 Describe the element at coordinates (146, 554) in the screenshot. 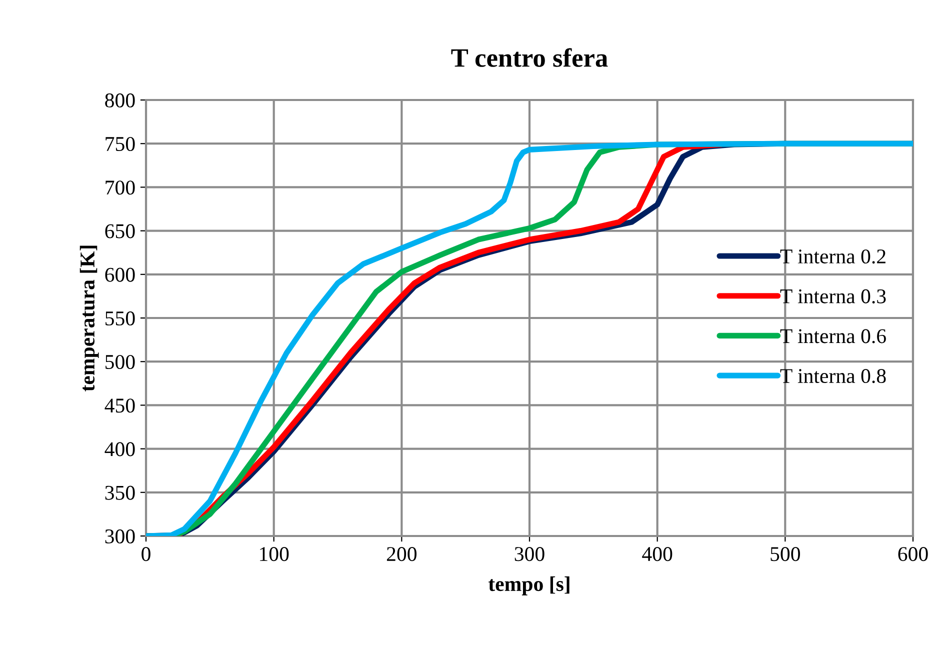

I see `x-tick-label: 0` at that location.